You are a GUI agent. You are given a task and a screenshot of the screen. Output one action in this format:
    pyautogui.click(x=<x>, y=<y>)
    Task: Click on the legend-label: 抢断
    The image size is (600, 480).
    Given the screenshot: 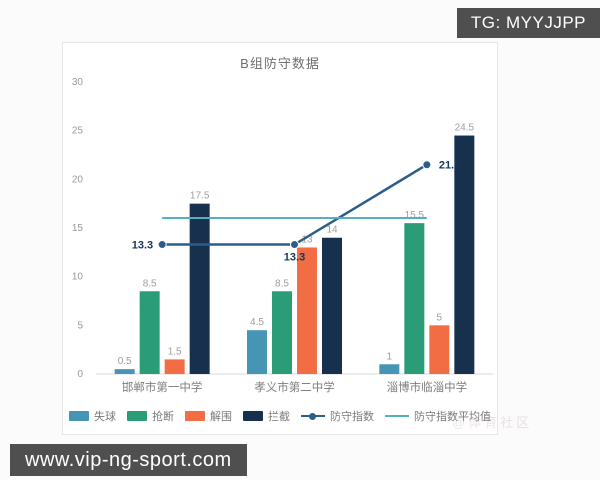 What is the action you would take?
    pyautogui.click(x=163, y=417)
    